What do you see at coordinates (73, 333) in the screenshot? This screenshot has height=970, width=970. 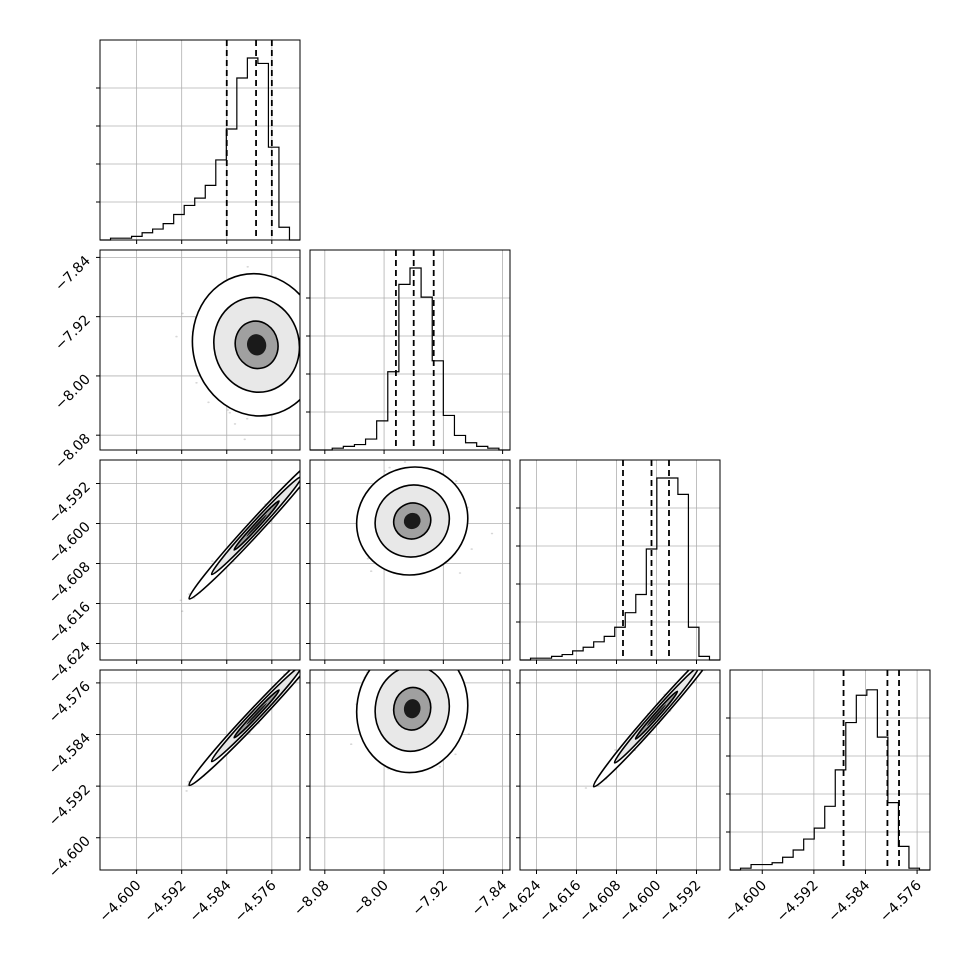 I see `y-tick-label: −7.92` at bounding box center [73, 333].